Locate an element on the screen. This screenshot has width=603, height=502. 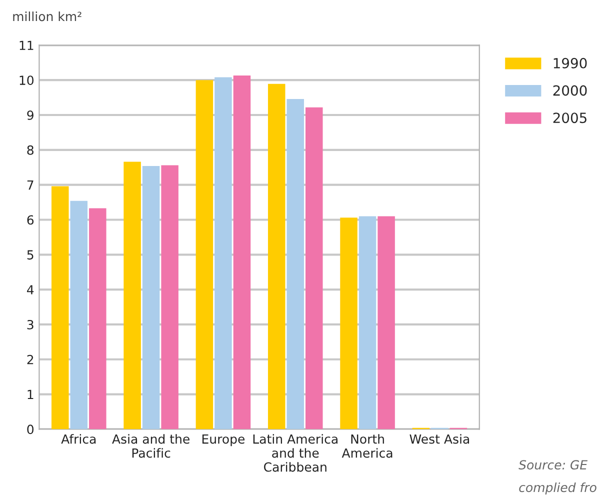
y-axis-title: million km² is located at coordinates (47, 17).